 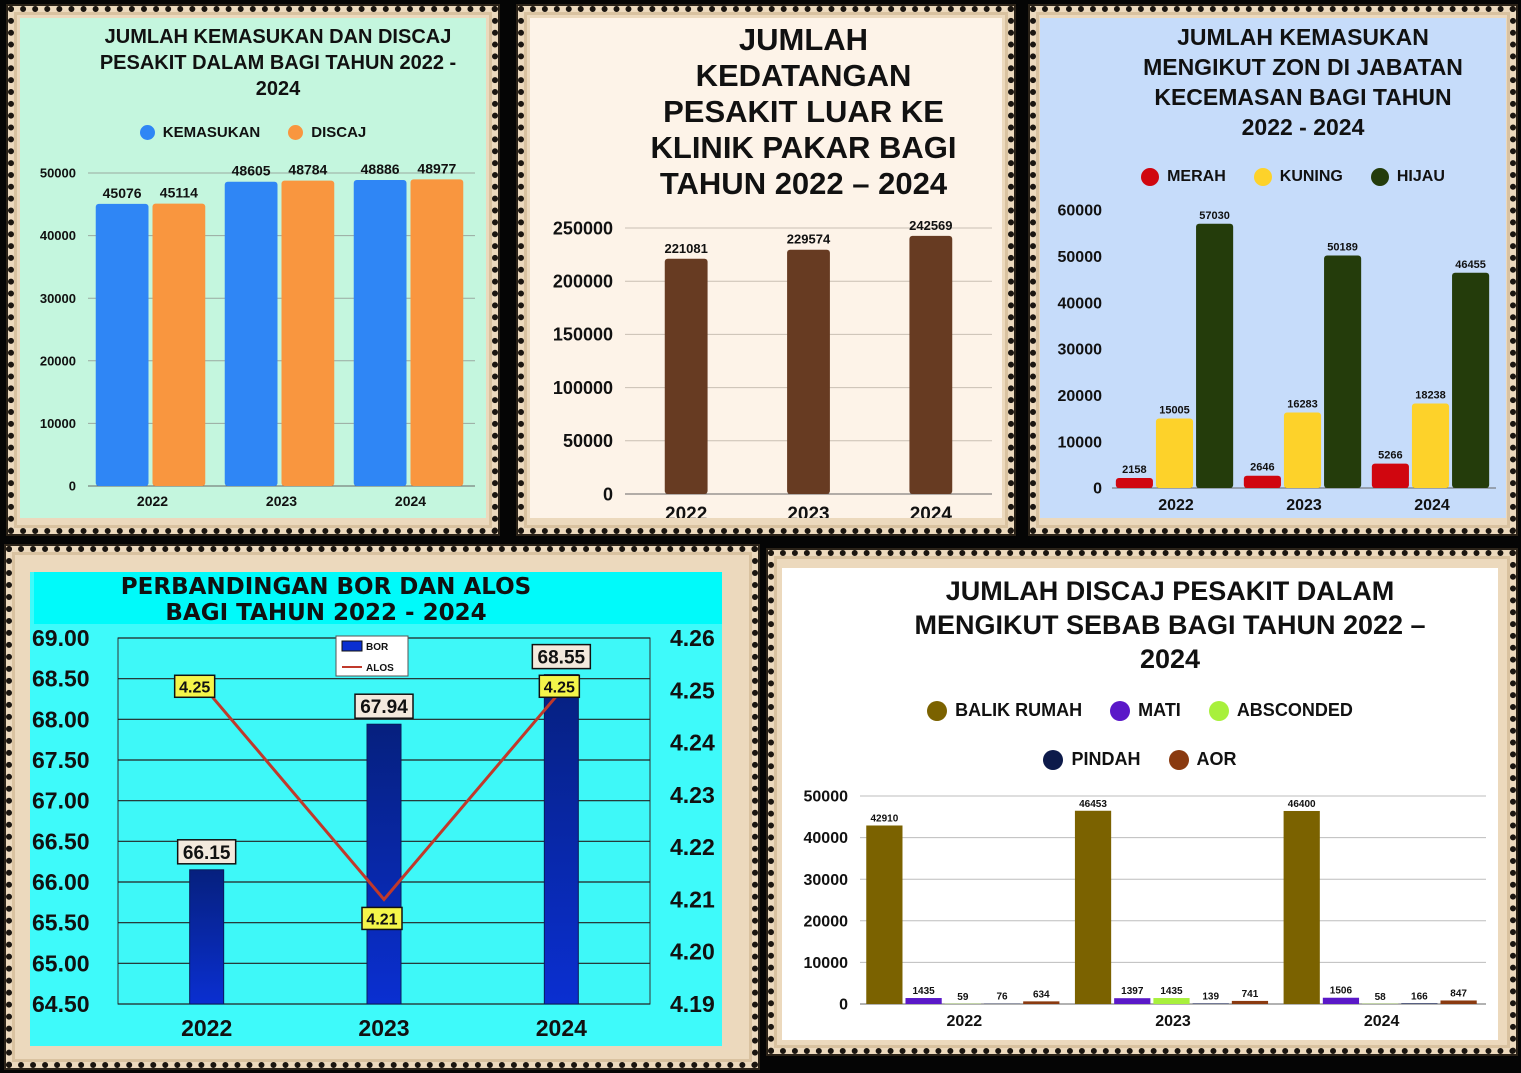 I want to click on legend-balik-rumah: BALIK RUMAH, so click(x=1004, y=710).